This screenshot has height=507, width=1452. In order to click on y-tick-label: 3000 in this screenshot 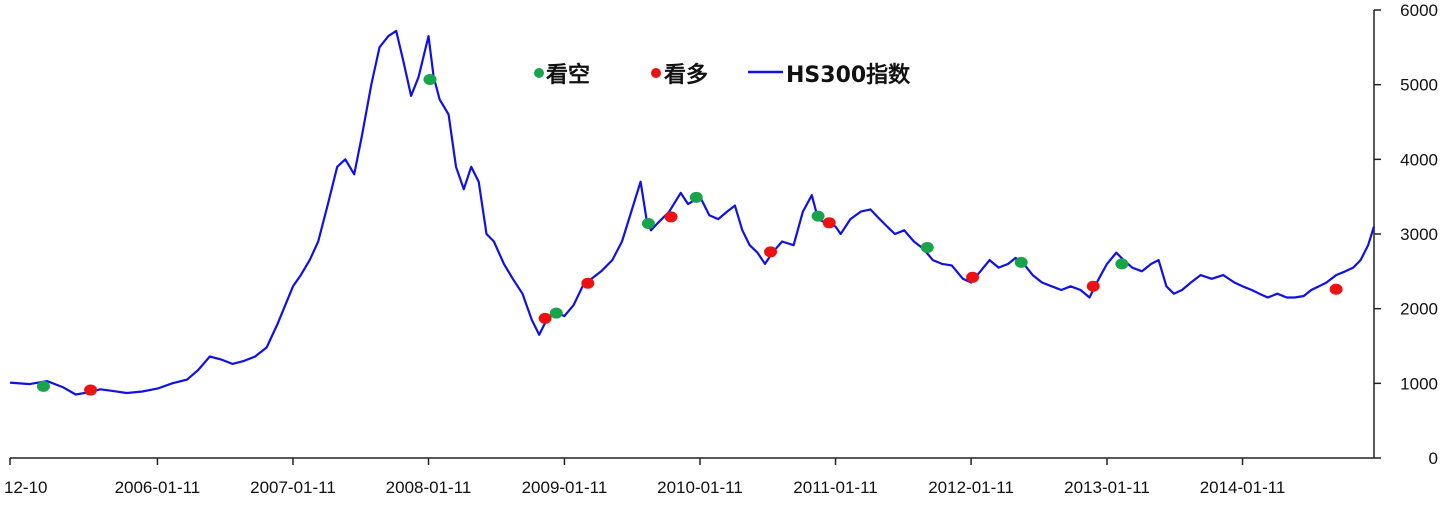, I will do `click(1419, 234)`.